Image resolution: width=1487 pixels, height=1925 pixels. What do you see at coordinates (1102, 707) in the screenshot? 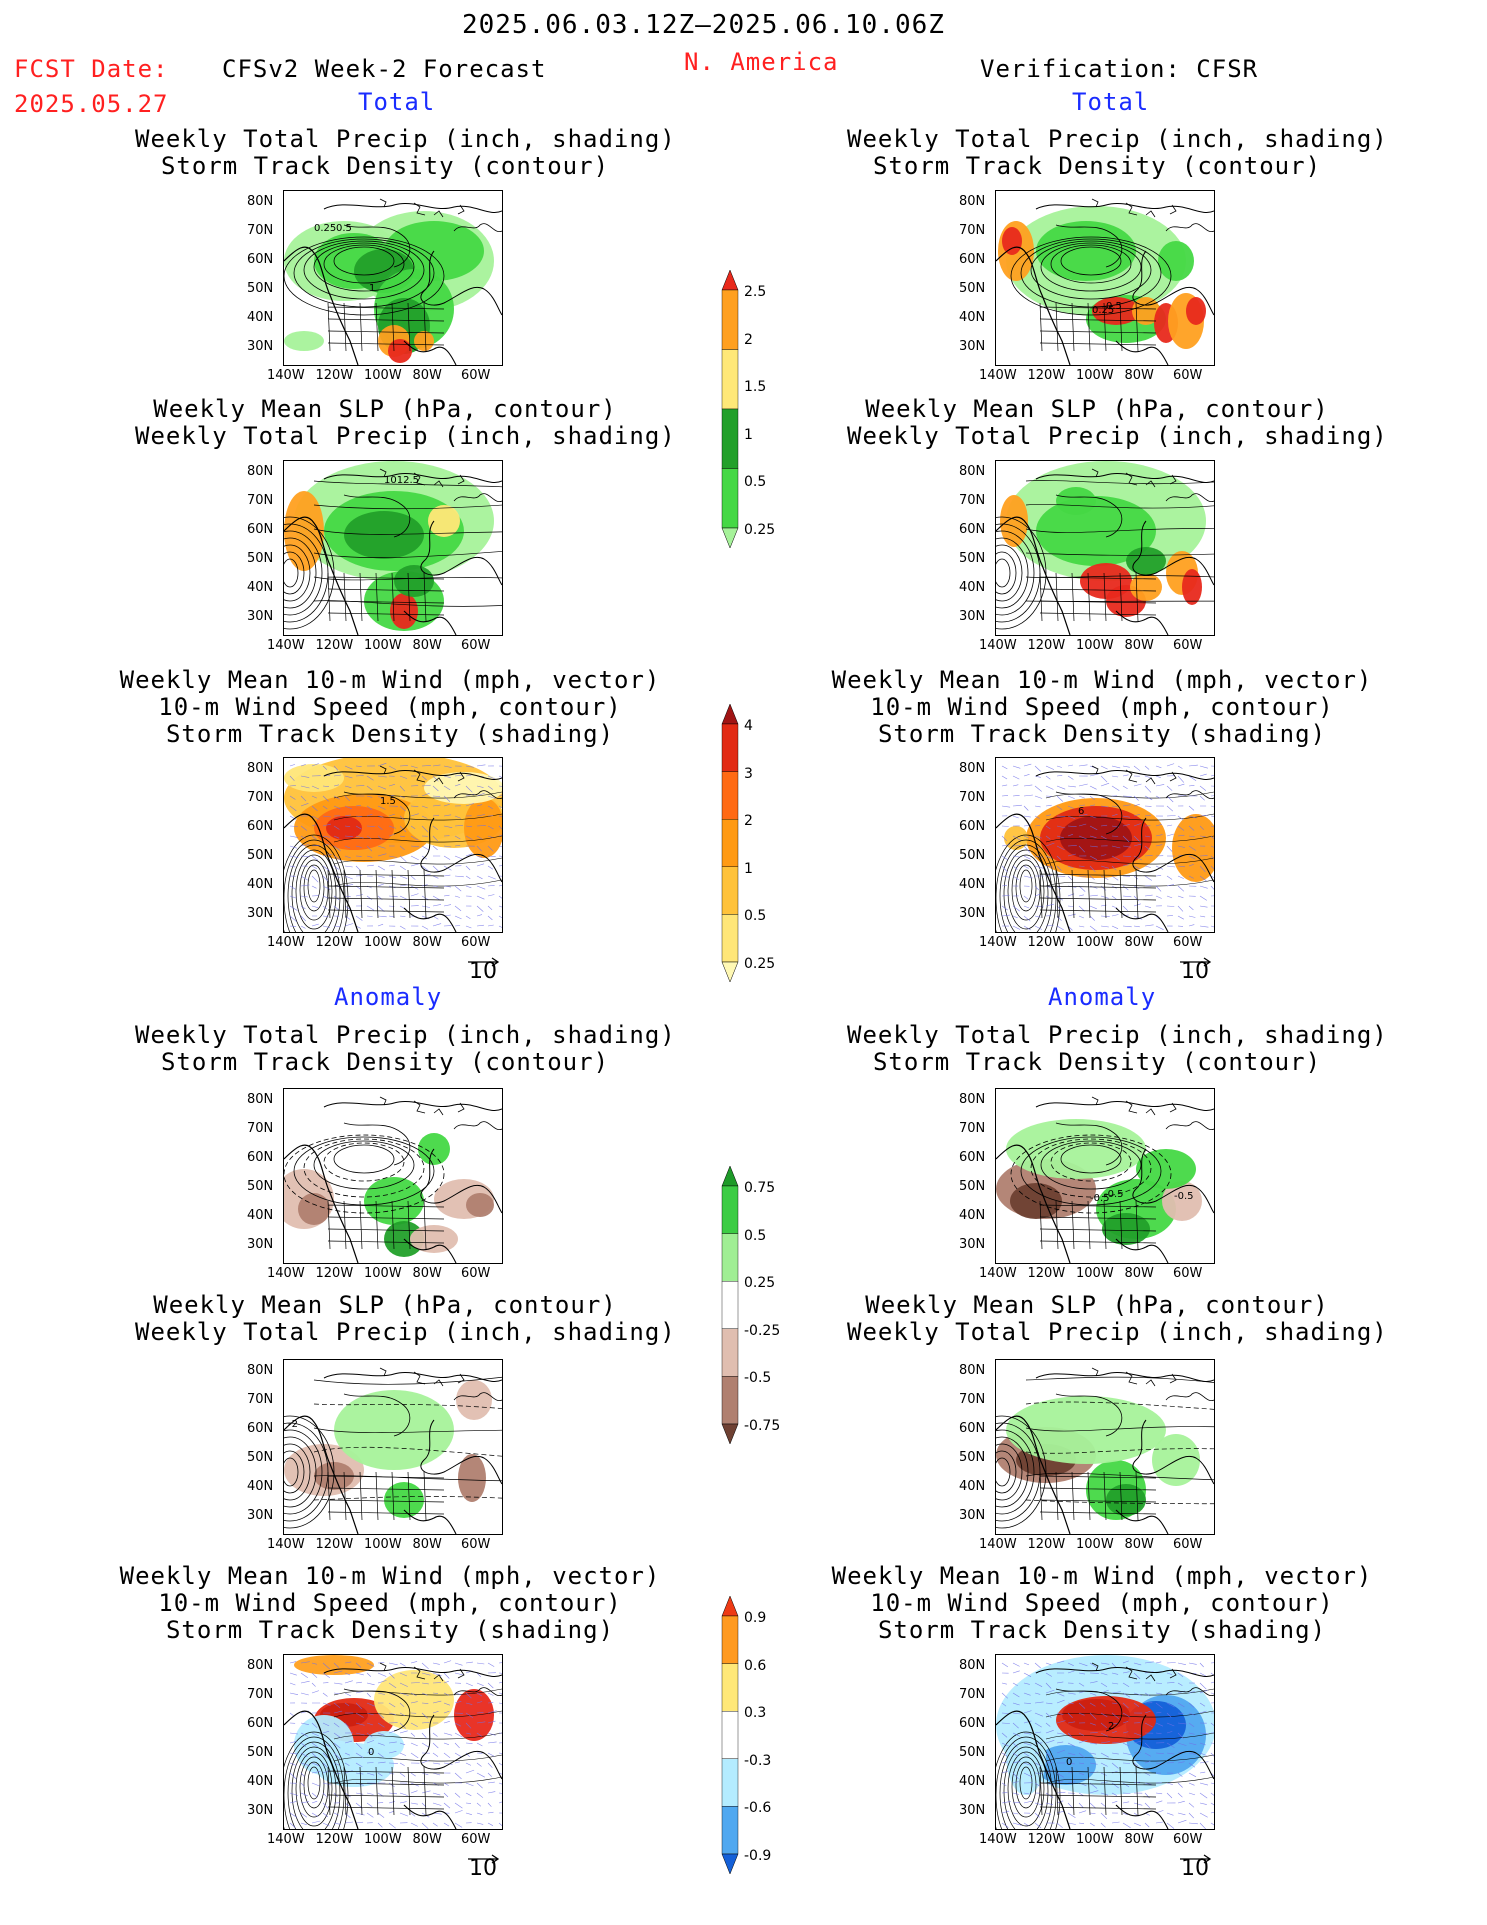
I see `title-p6-line2: 10-m Wind Speed (mph, contour)` at bounding box center [1102, 707].